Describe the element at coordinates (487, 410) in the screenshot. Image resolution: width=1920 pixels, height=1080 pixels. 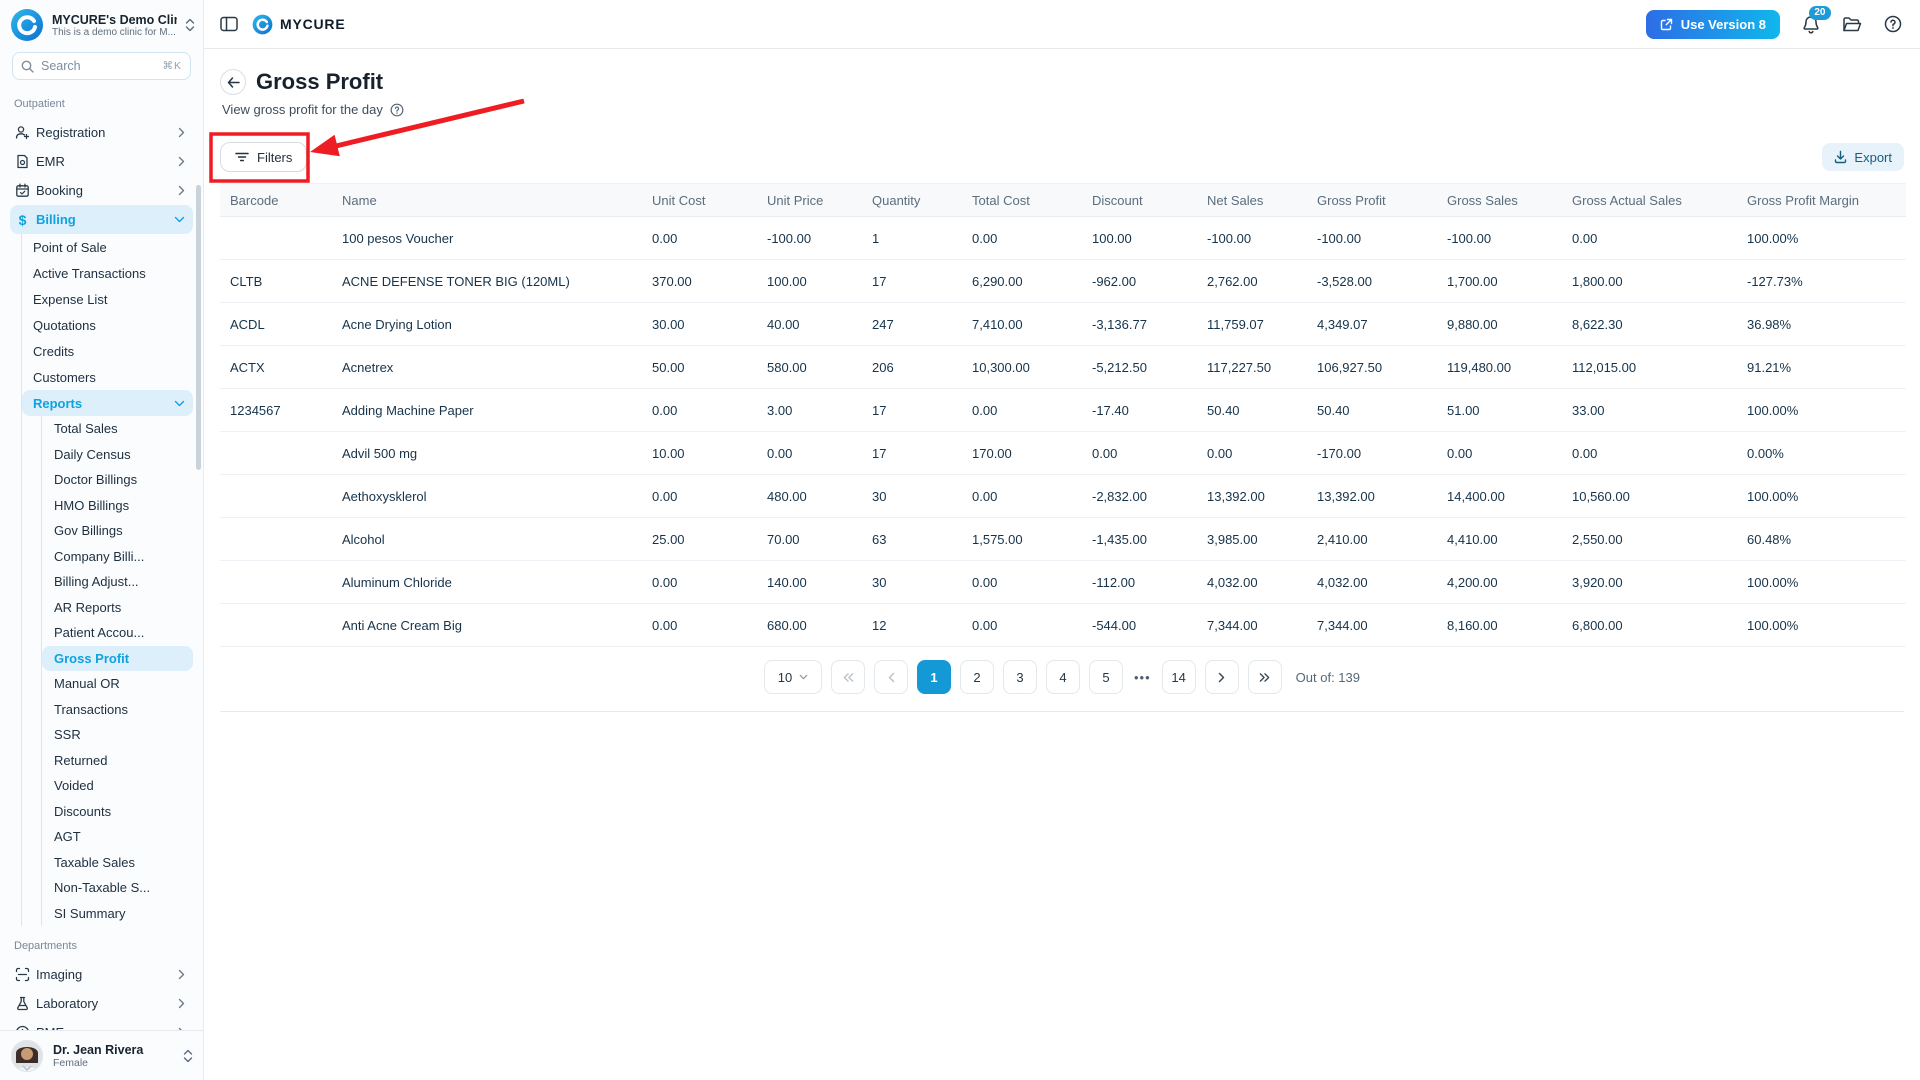
I see `cell-name: Adding Machine Paper` at that location.